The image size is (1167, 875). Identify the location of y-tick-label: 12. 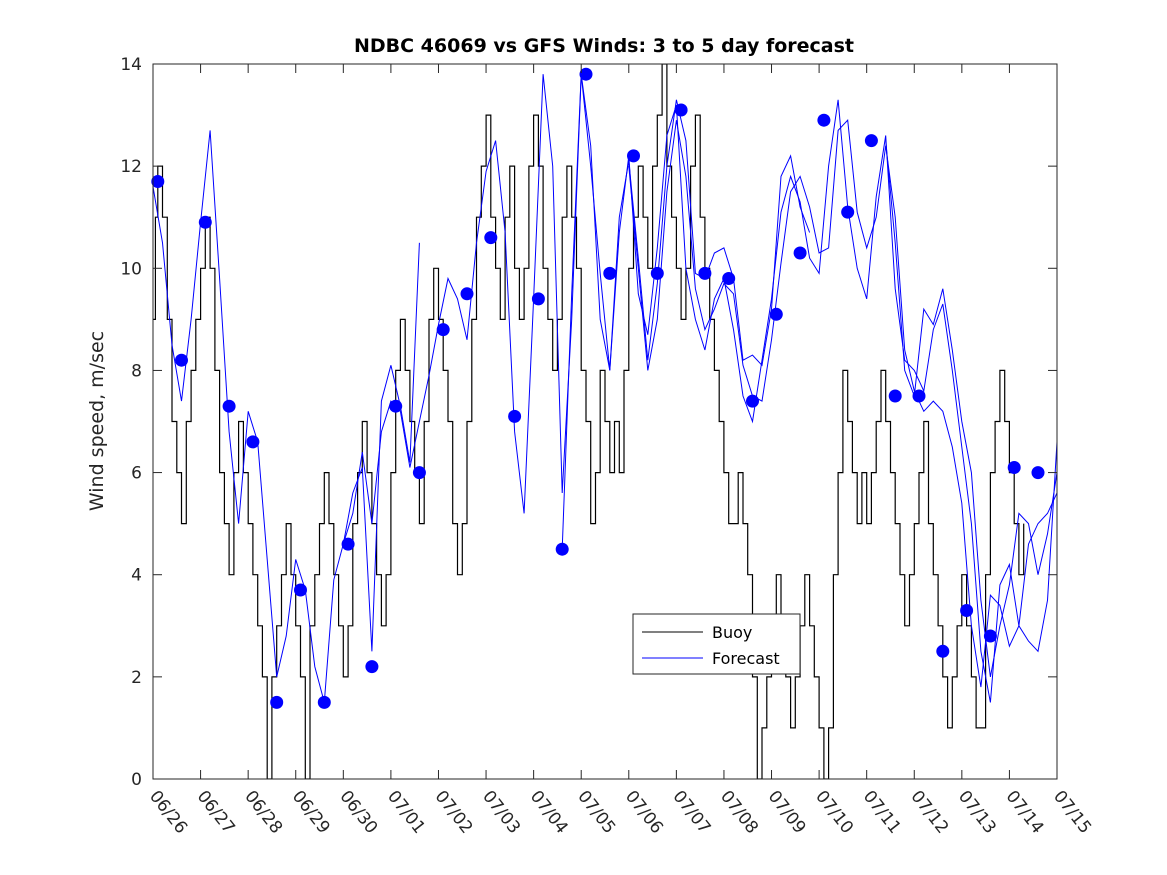
(131, 167).